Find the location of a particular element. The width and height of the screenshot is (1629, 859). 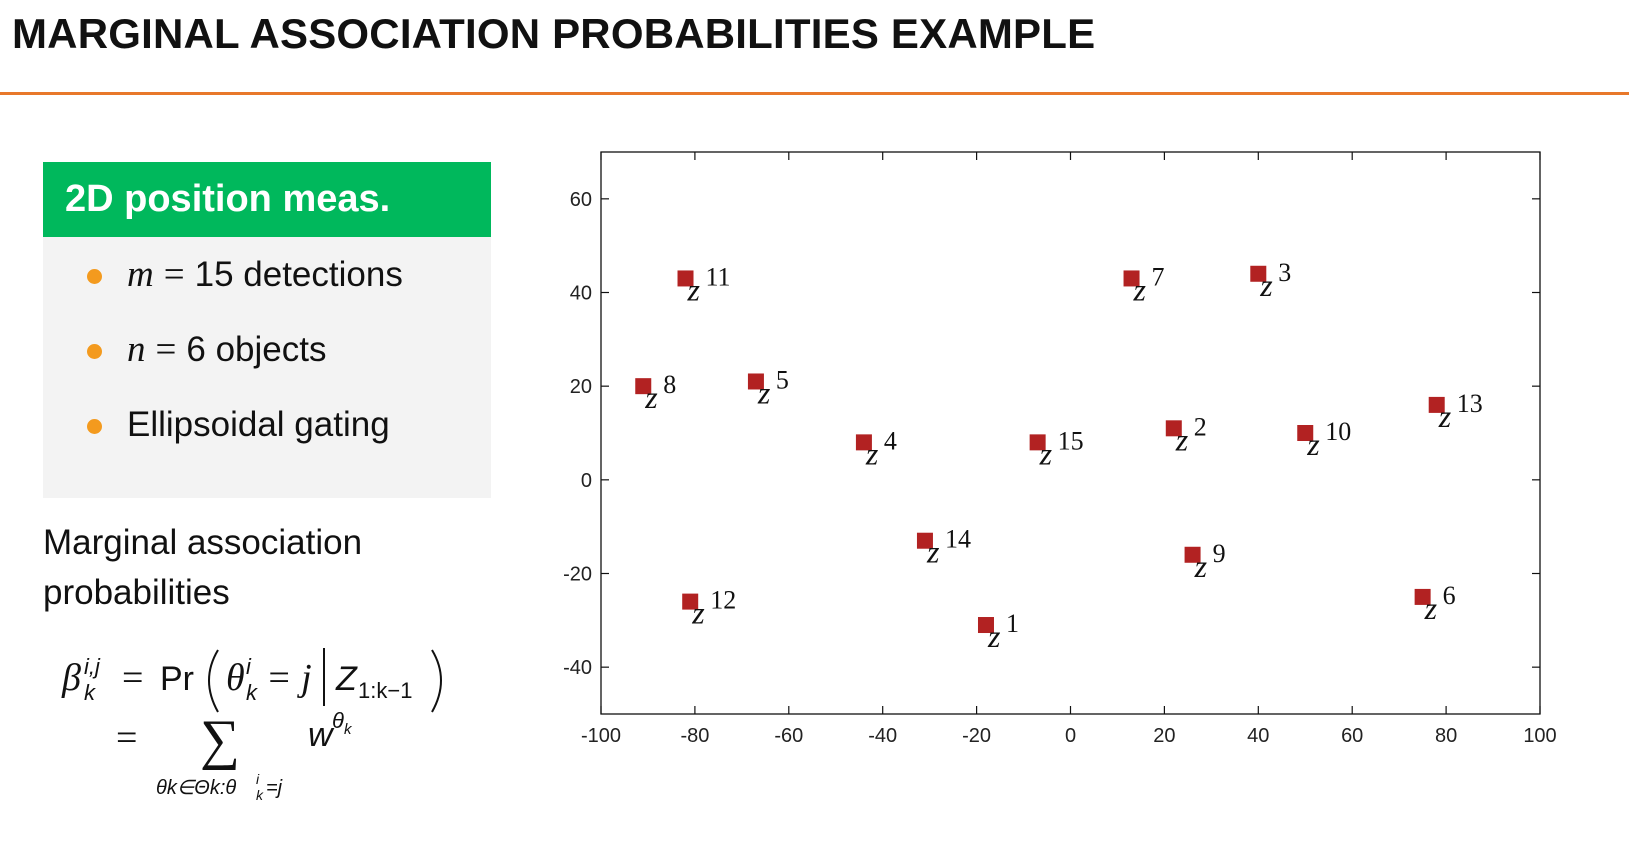

x-tick-label: -100 is located at coordinates (601, 736).